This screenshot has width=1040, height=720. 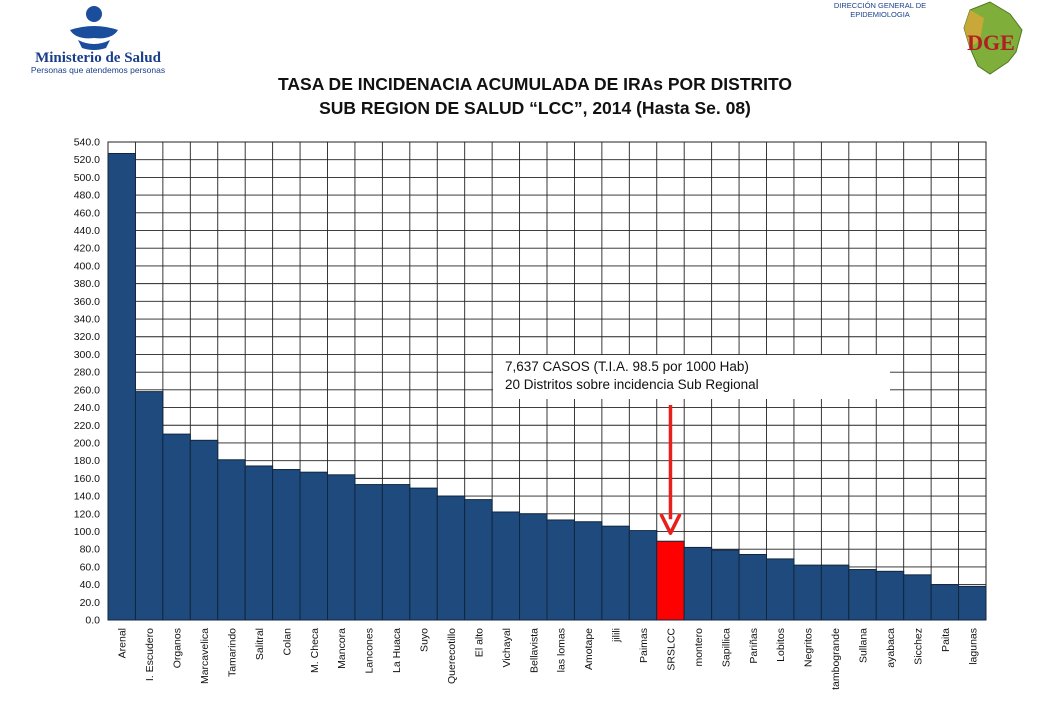 I want to click on y-tick-label: 200.0, so click(x=87, y=443).